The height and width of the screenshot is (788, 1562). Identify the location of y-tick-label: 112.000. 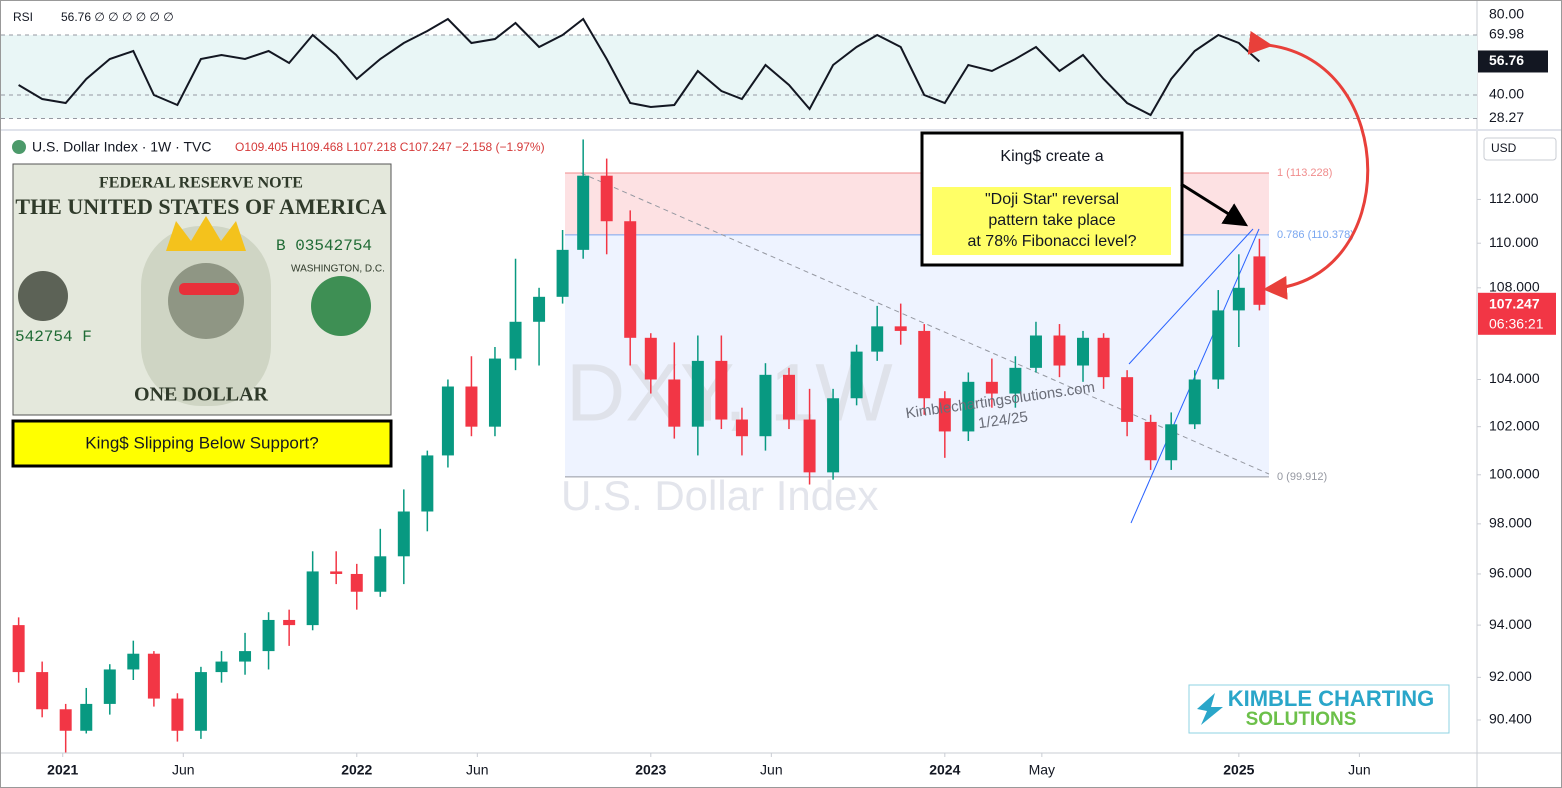
(1514, 198).